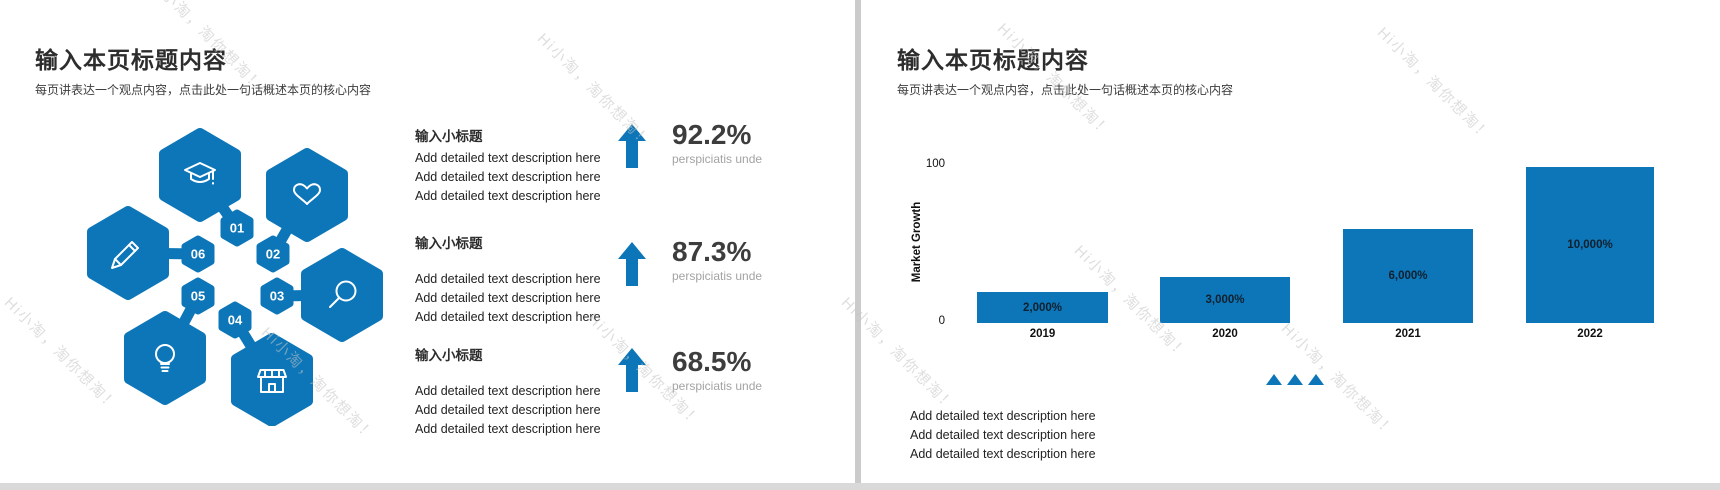 This screenshot has width=1720, height=490. Describe the element at coordinates (858, 241) in the screenshot. I see `slide-divider` at that location.